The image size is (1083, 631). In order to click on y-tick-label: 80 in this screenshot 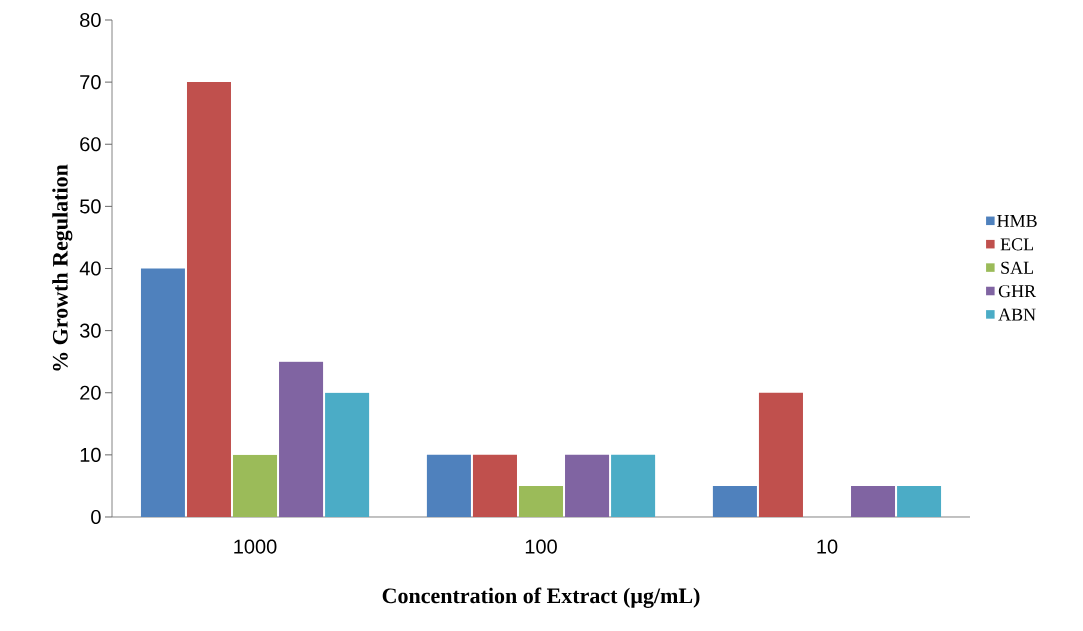, I will do `click(90, 20)`.